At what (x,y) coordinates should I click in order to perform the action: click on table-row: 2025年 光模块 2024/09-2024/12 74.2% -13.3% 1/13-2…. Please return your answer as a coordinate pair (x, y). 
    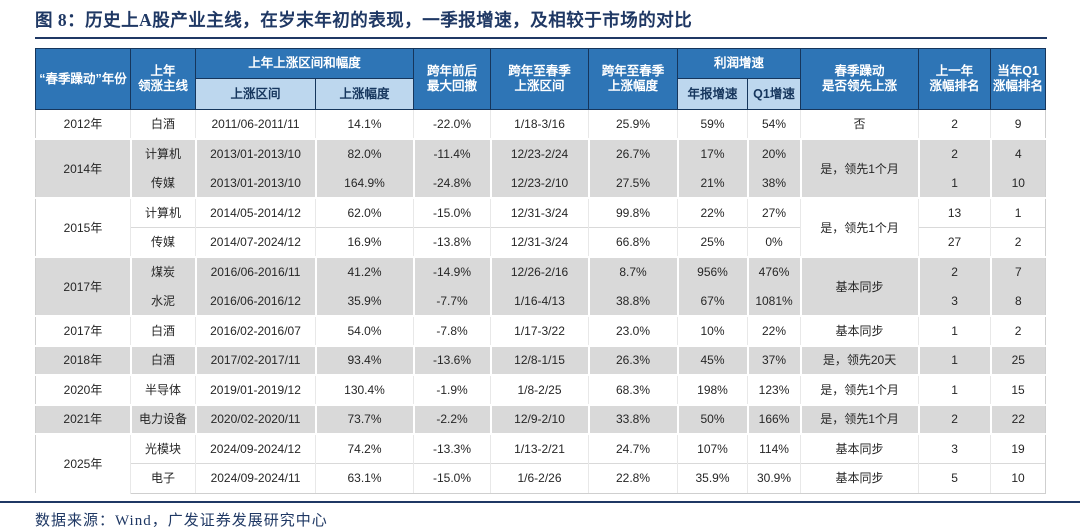
    Looking at the image, I should click on (541, 463).